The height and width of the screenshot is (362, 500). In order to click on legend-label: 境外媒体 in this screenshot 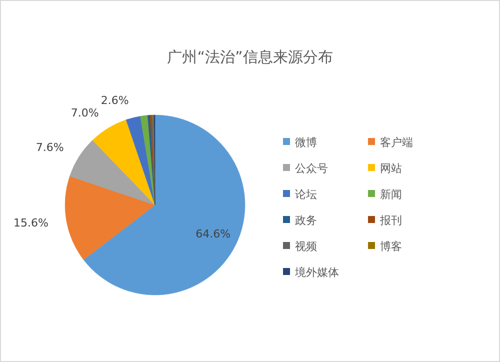, I will do `click(316, 272)`.